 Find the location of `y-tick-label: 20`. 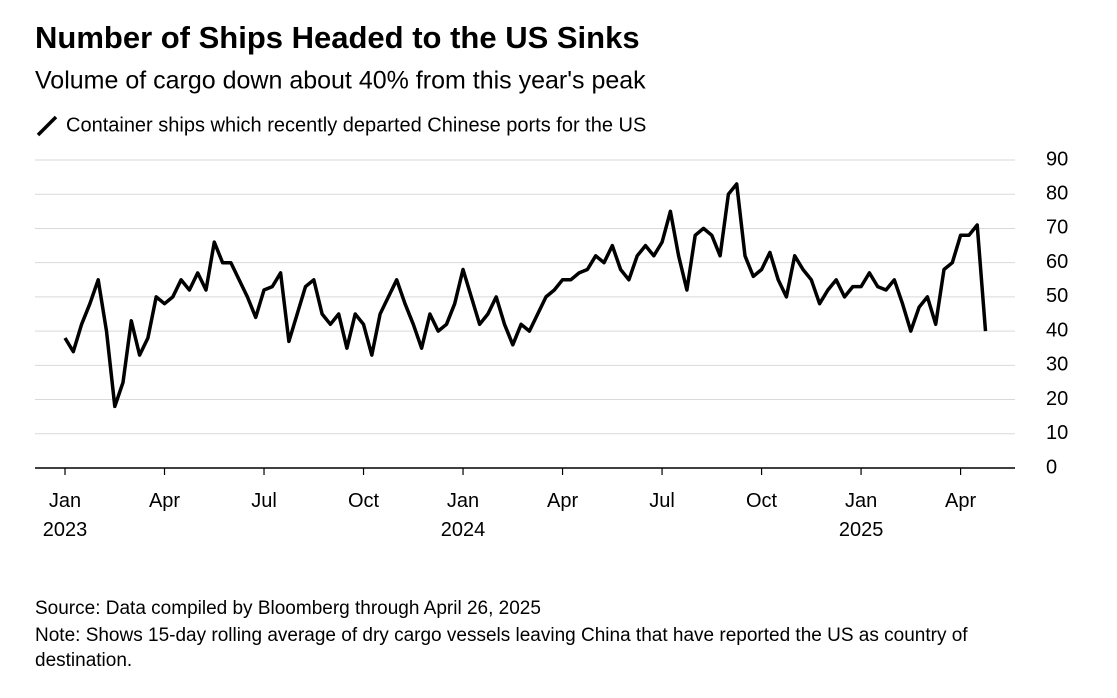

y-tick-label: 20 is located at coordinates (1057, 399).